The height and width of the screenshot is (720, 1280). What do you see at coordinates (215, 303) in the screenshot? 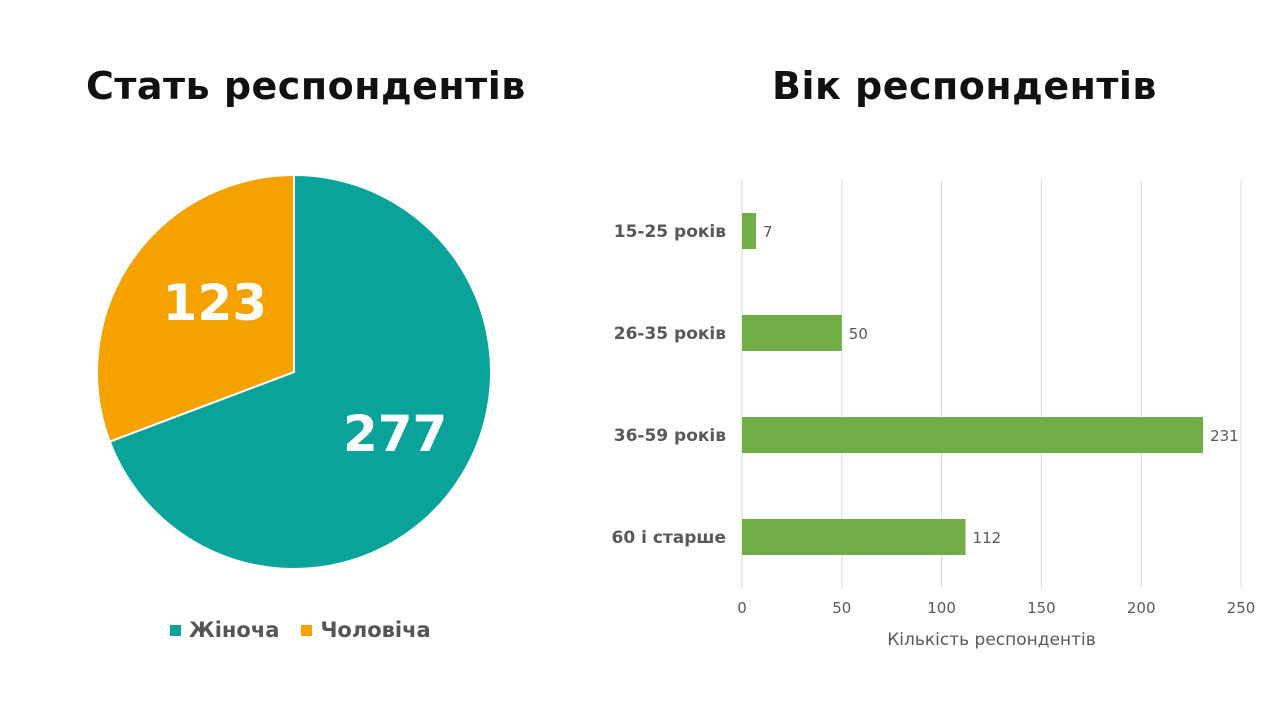
I see `pie-data-label-male: 123` at bounding box center [215, 303].